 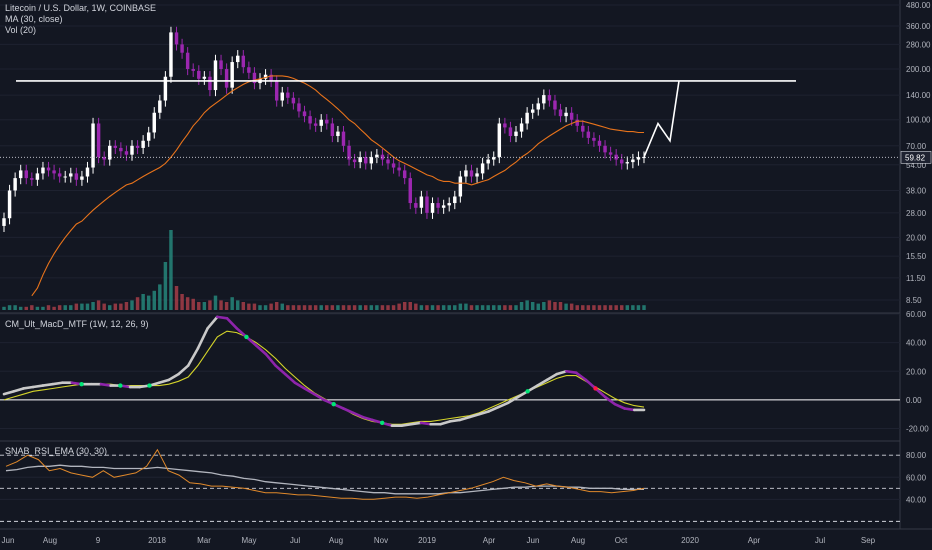 What do you see at coordinates (533, 540) in the screenshot?
I see `time-tick-label: Jun` at bounding box center [533, 540].